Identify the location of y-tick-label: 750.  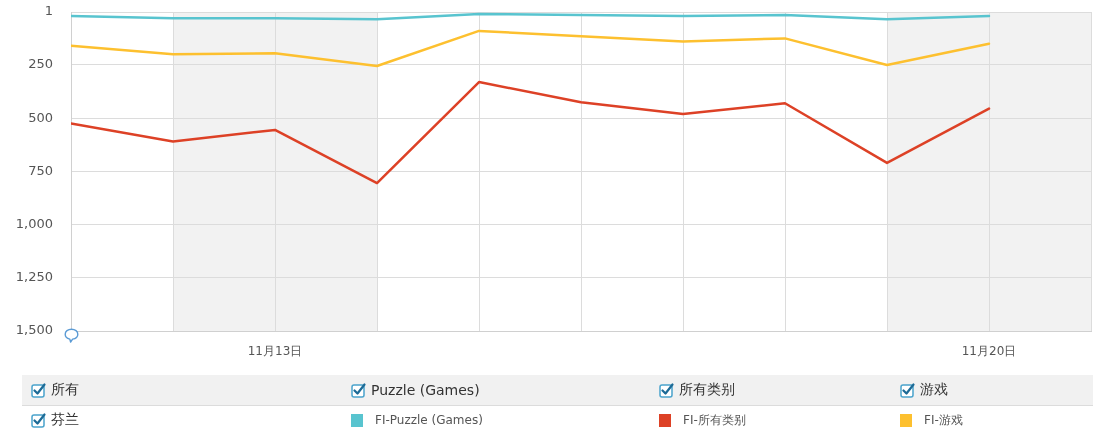
(40, 170).